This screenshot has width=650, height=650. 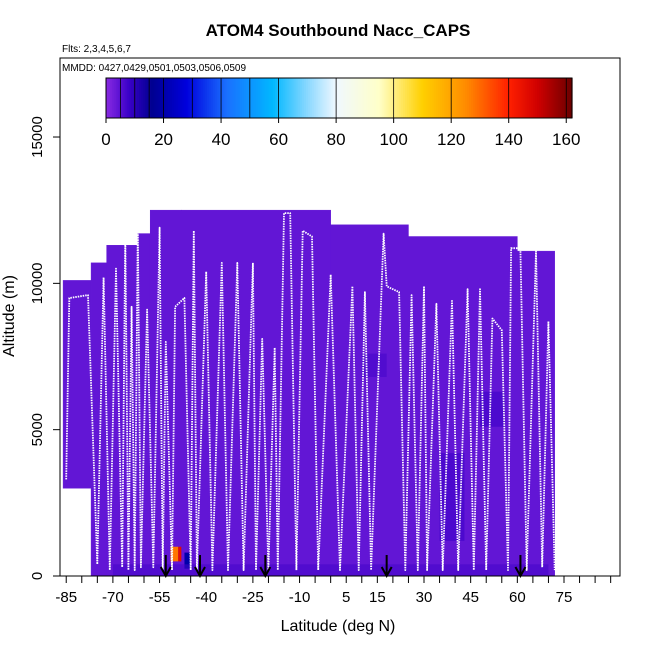 What do you see at coordinates (393, 139) in the screenshot?
I see `colorbar-tick-label: 100` at bounding box center [393, 139].